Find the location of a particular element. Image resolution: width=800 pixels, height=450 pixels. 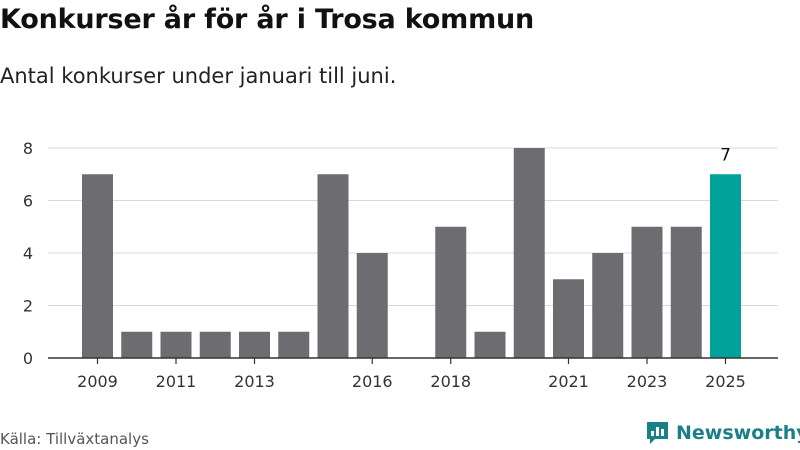

x-tick-label: 2023 is located at coordinates (647, 381).